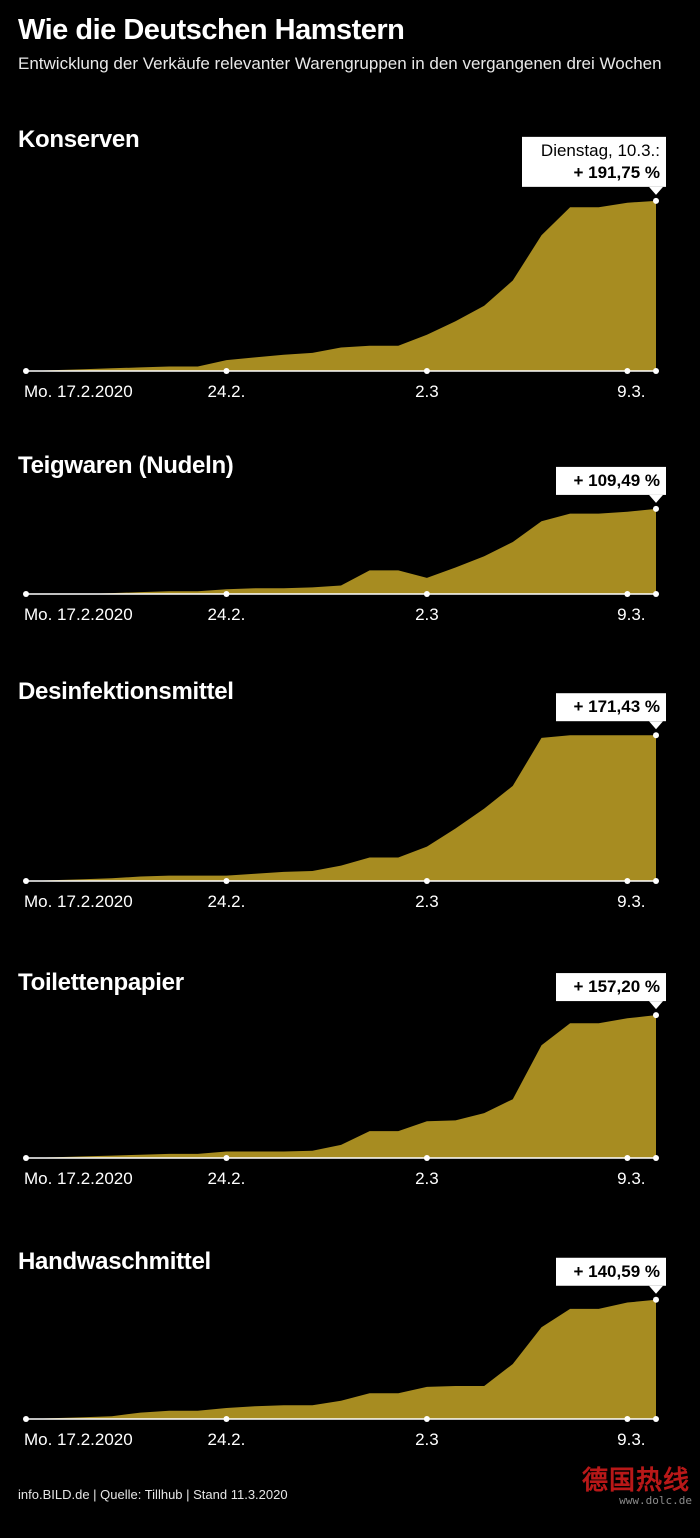  What do you see at coordinates (126, 691) in the screenshot?
I see `chart-title: Desinfektionsmittel` at bounding box center [126, 691].